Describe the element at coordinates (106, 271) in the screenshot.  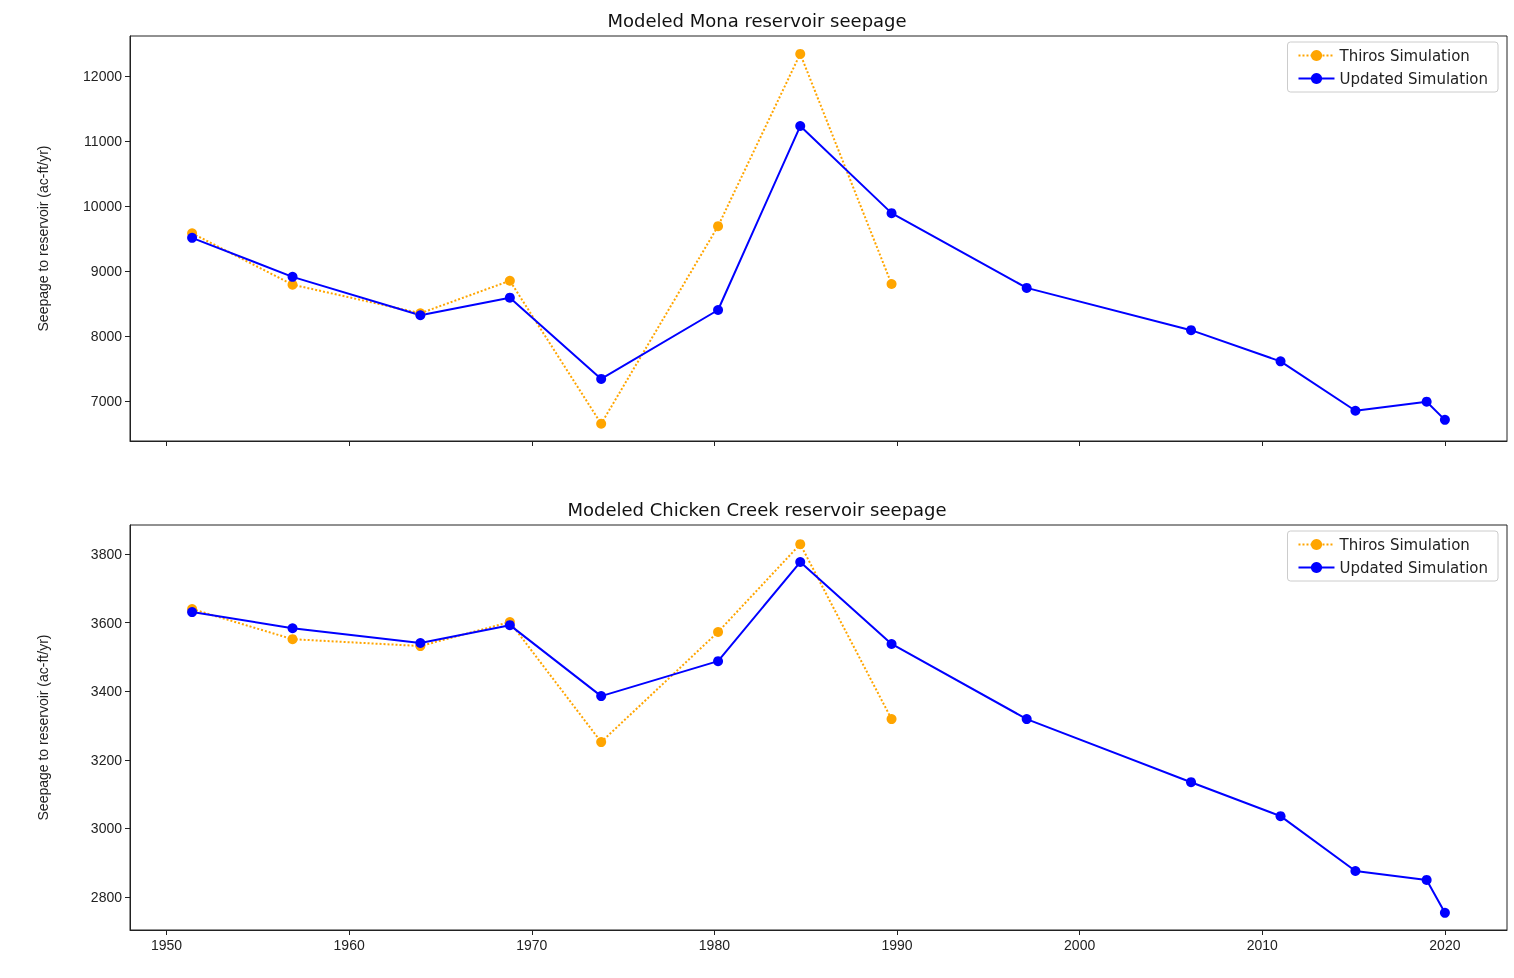
I see `y-tick-label: 9000` at that location.